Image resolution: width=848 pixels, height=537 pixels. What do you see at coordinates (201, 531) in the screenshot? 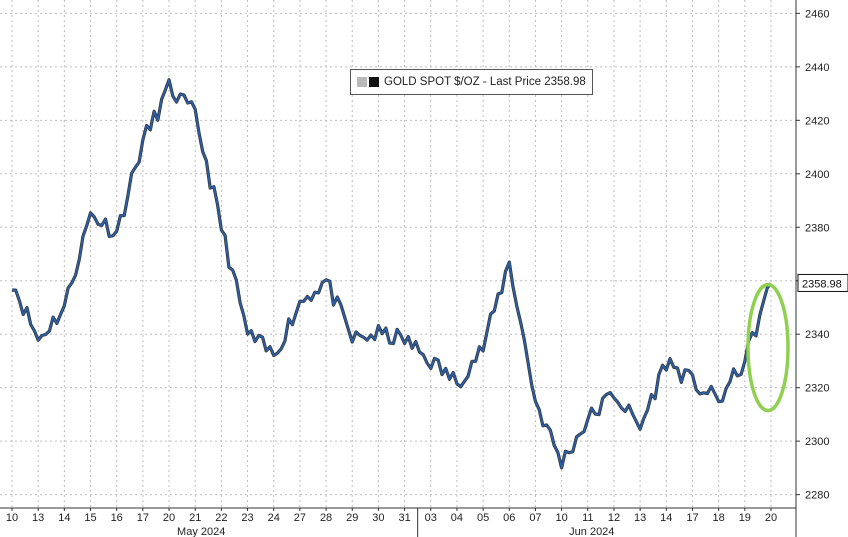
I see `month-label: May 2024` at bounding box center [201, 531].